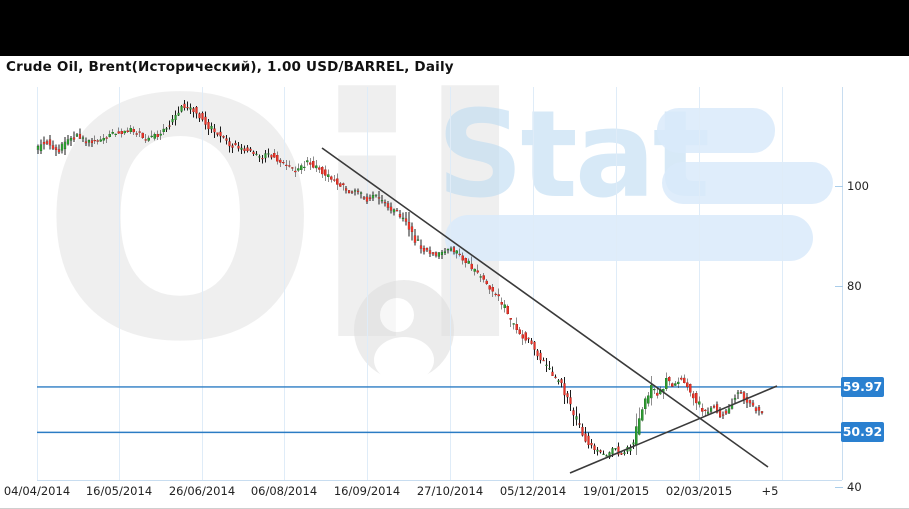  I want to click on trendline-ascending-support, so click(673, 429).